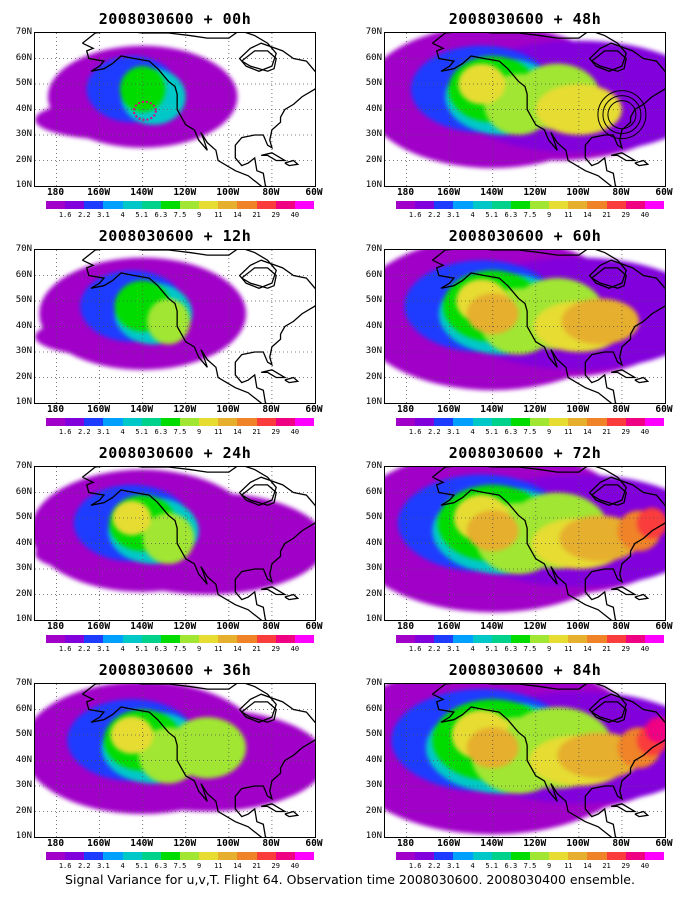 The image size is (700, 900). Describe the element at coordinates (415, 649) in the screenshot. I see `colorbar-label: 1.6` at that location.